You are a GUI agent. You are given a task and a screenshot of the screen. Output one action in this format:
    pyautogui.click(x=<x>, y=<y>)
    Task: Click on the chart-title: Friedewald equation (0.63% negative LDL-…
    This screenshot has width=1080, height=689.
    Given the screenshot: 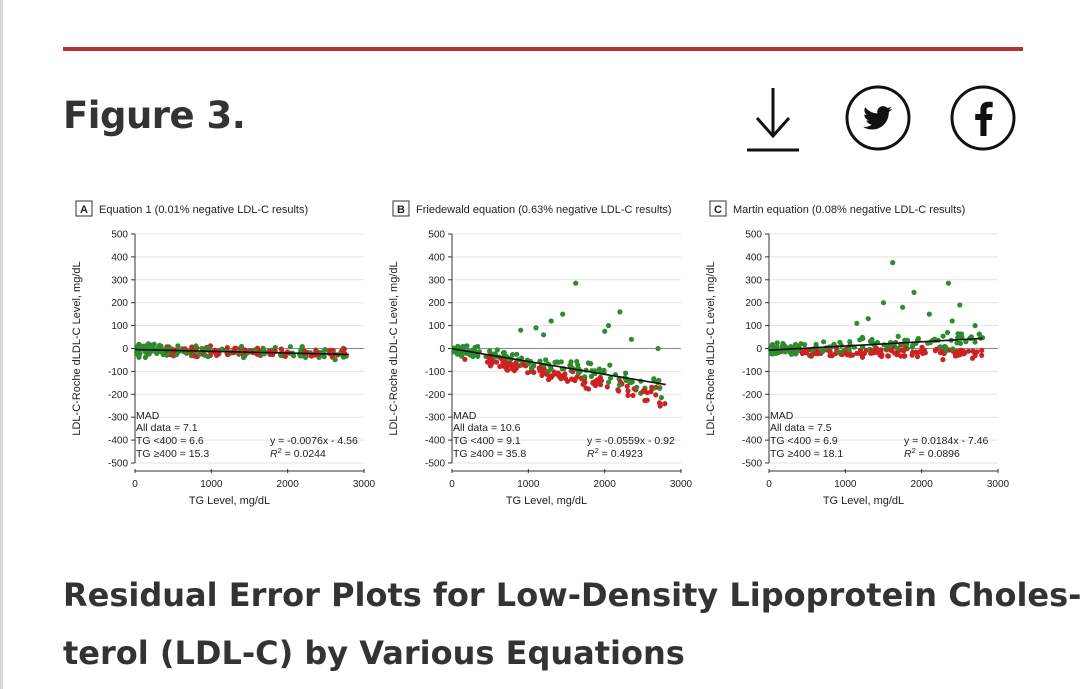 What is the action you would take?
    pyautogui.click(x=544, y=210)
    